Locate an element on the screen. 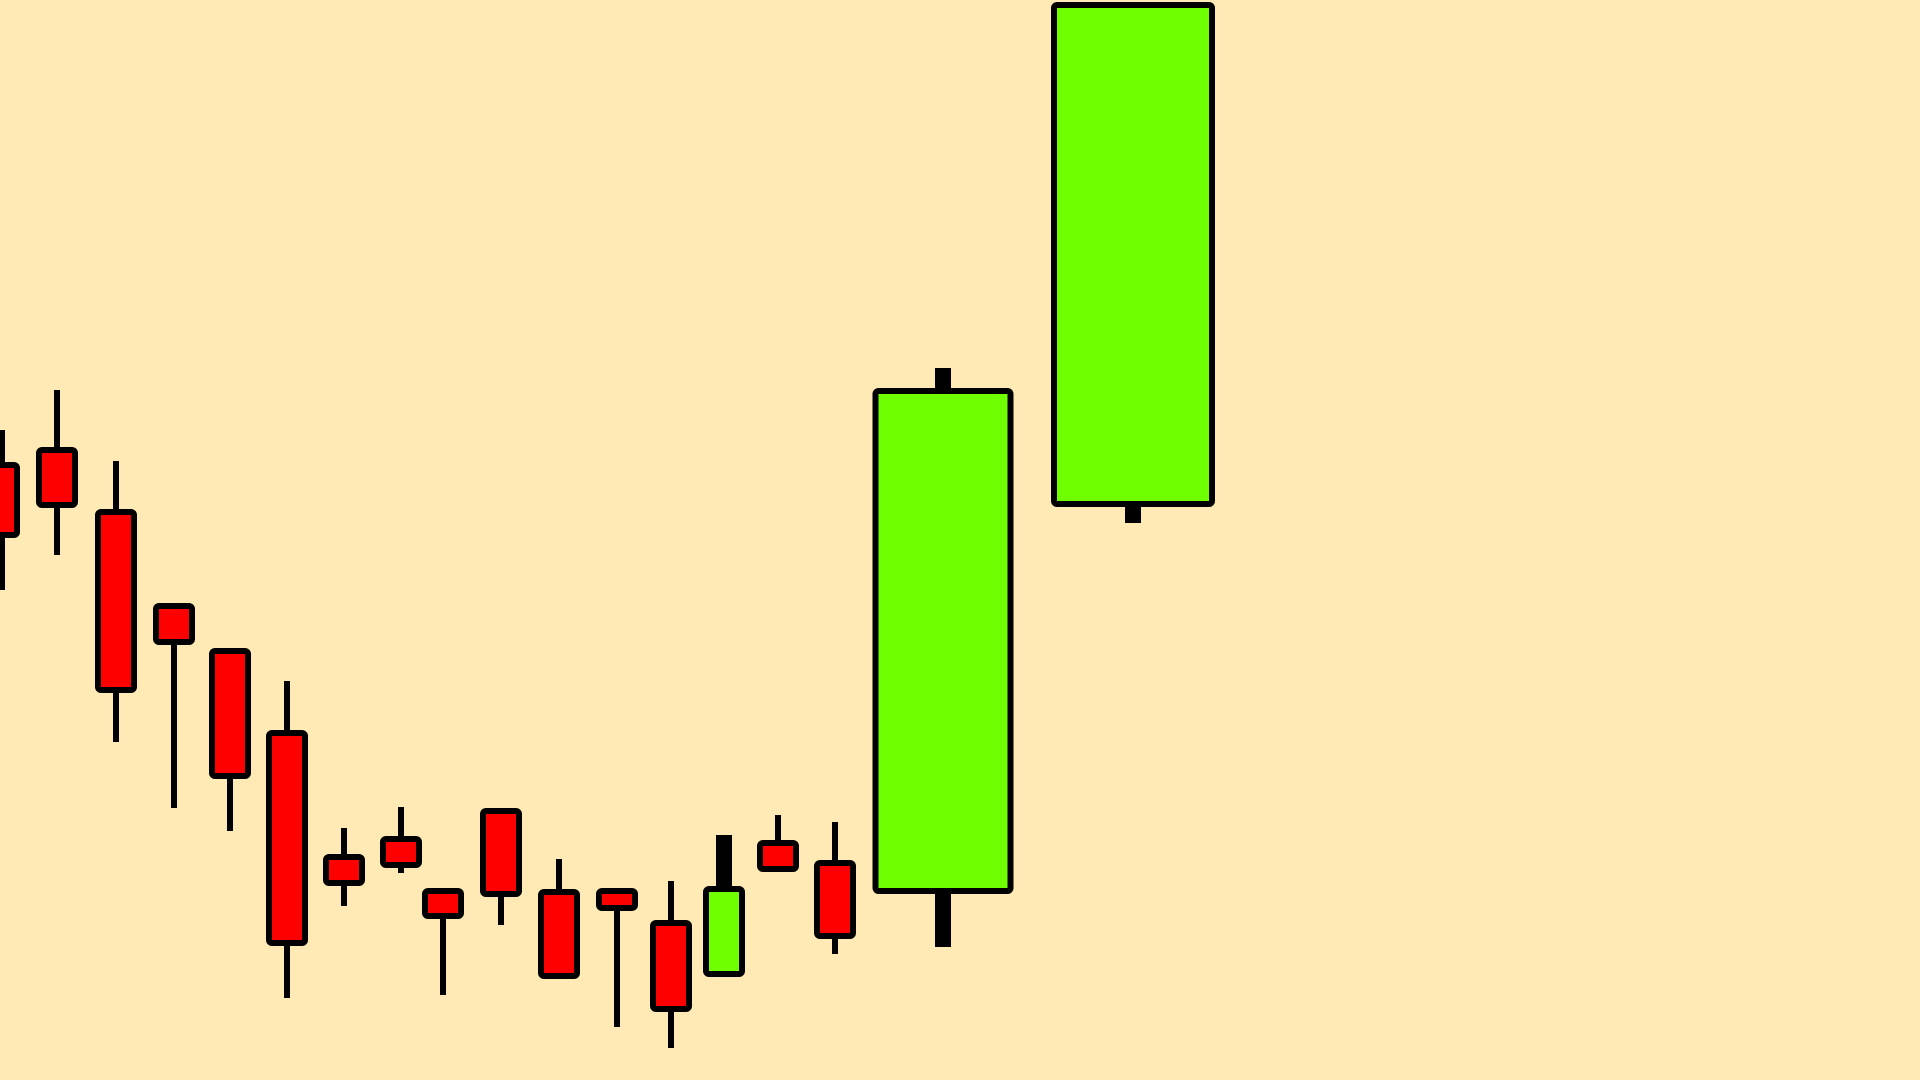 This screenshot has height=1080, width=1920. candle-1-bearish is located at coordinates (10, 510).